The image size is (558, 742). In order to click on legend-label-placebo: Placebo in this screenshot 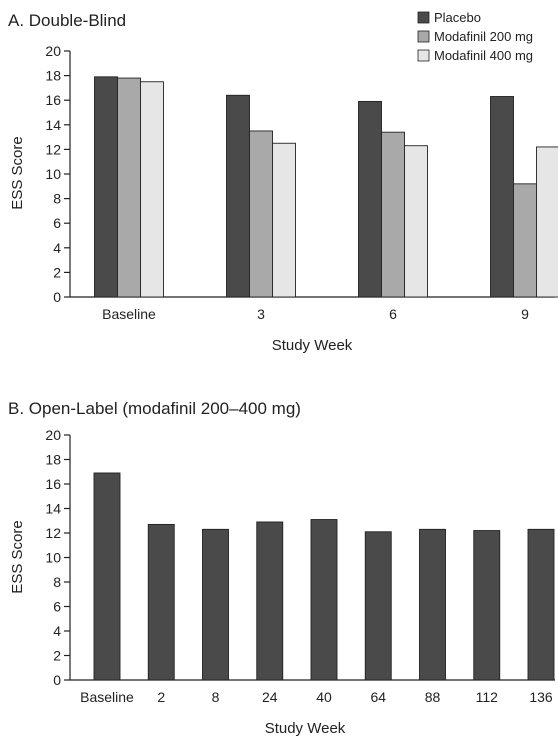, I will do `click(457, 17)`.